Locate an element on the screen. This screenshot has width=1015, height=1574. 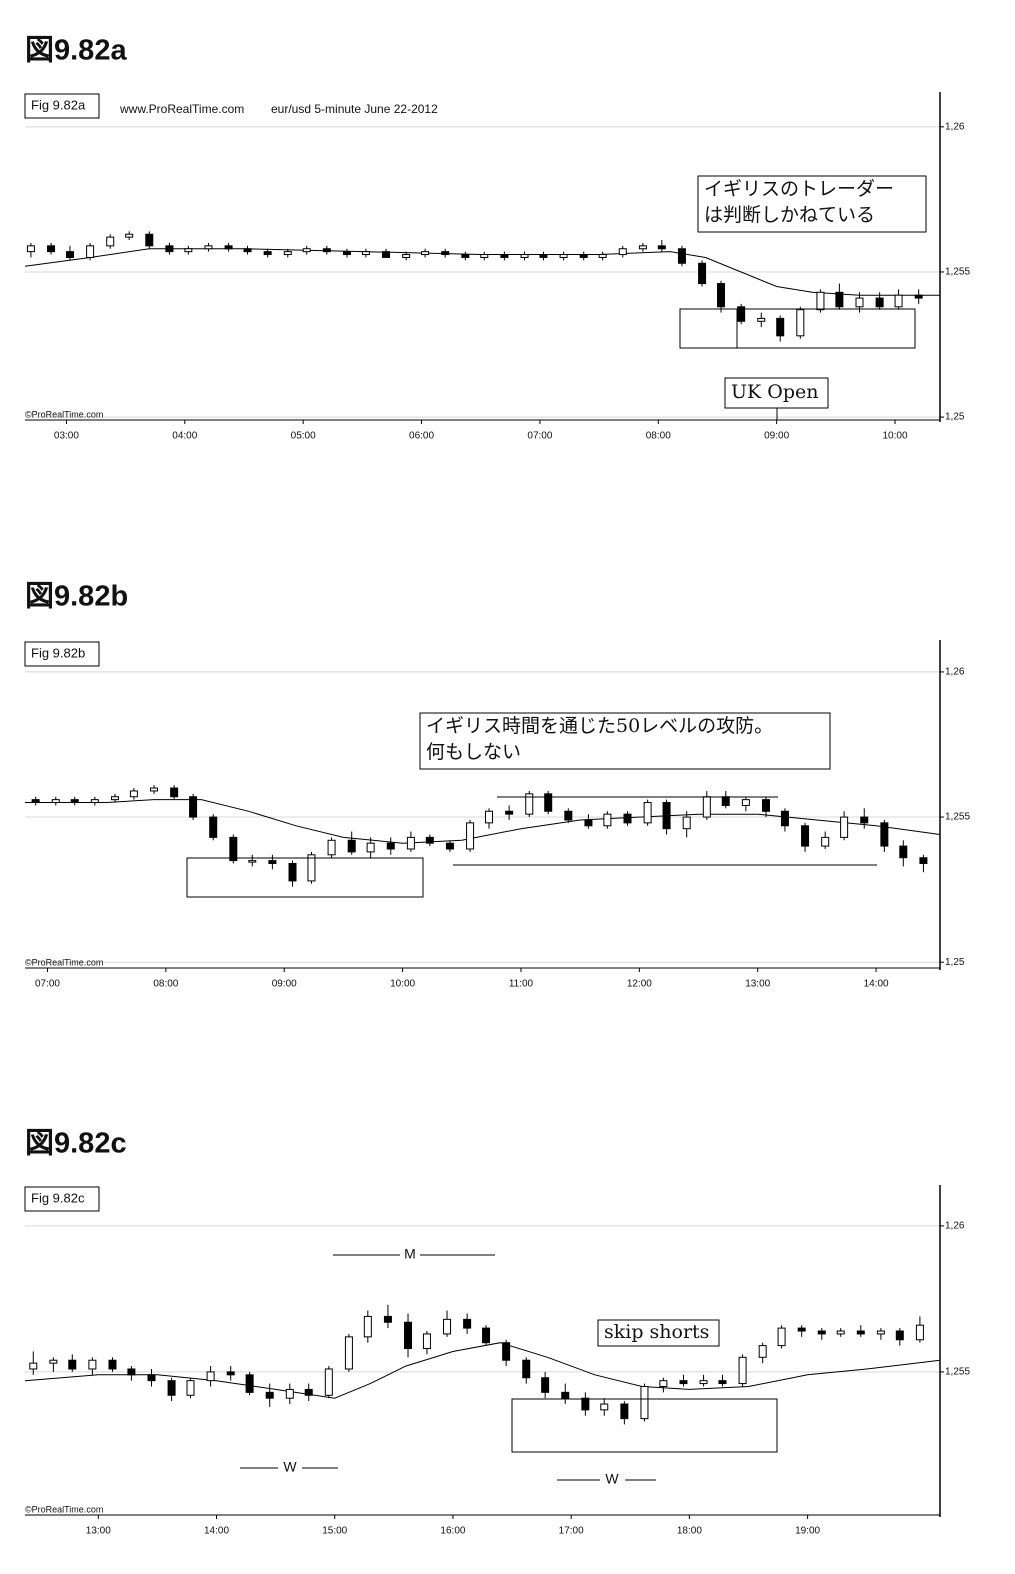
x-tick-label: 12:00 is located at coordinates (639, 984).